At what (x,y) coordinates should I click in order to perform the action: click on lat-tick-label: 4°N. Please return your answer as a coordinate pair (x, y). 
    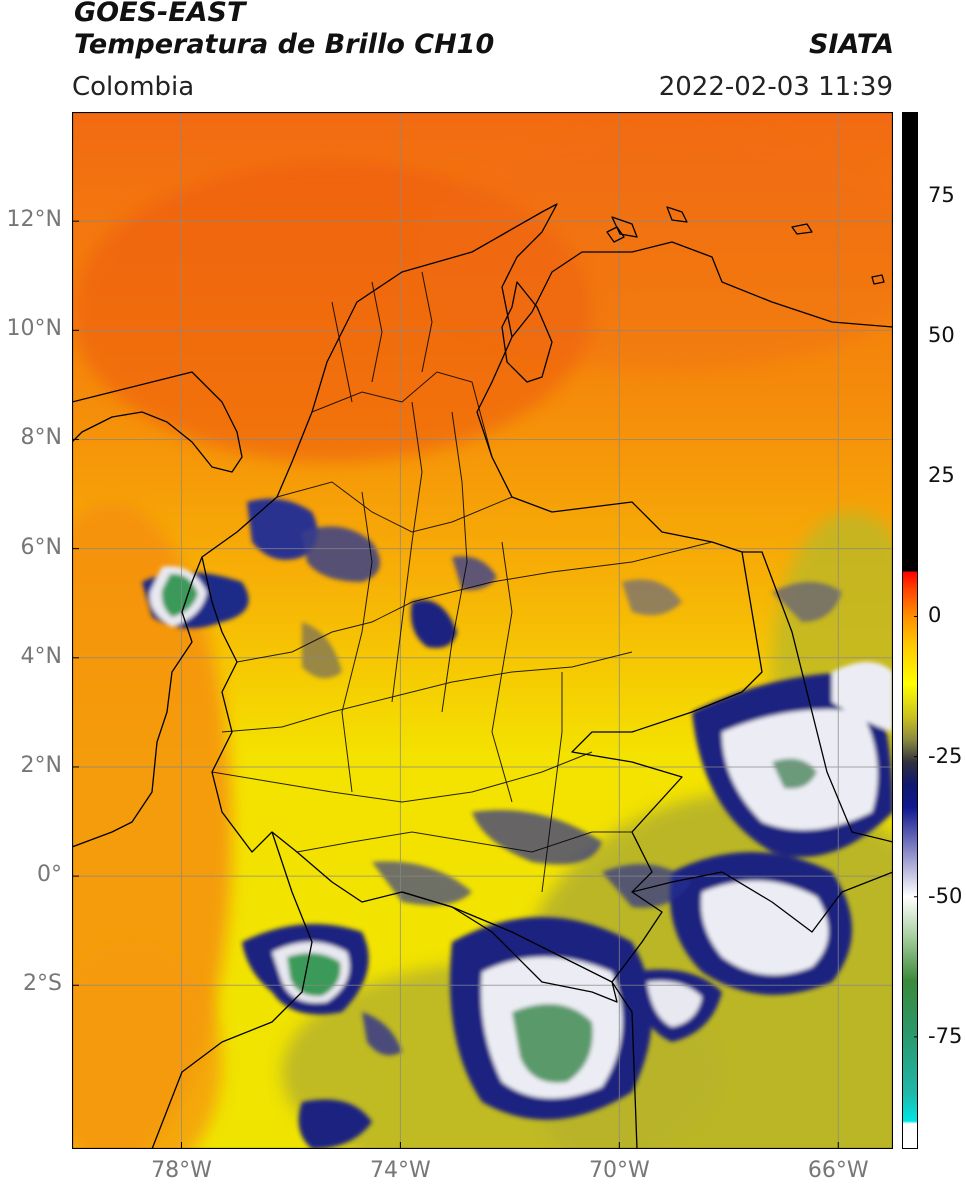
    Looking at the image, I should click on (41, 656).